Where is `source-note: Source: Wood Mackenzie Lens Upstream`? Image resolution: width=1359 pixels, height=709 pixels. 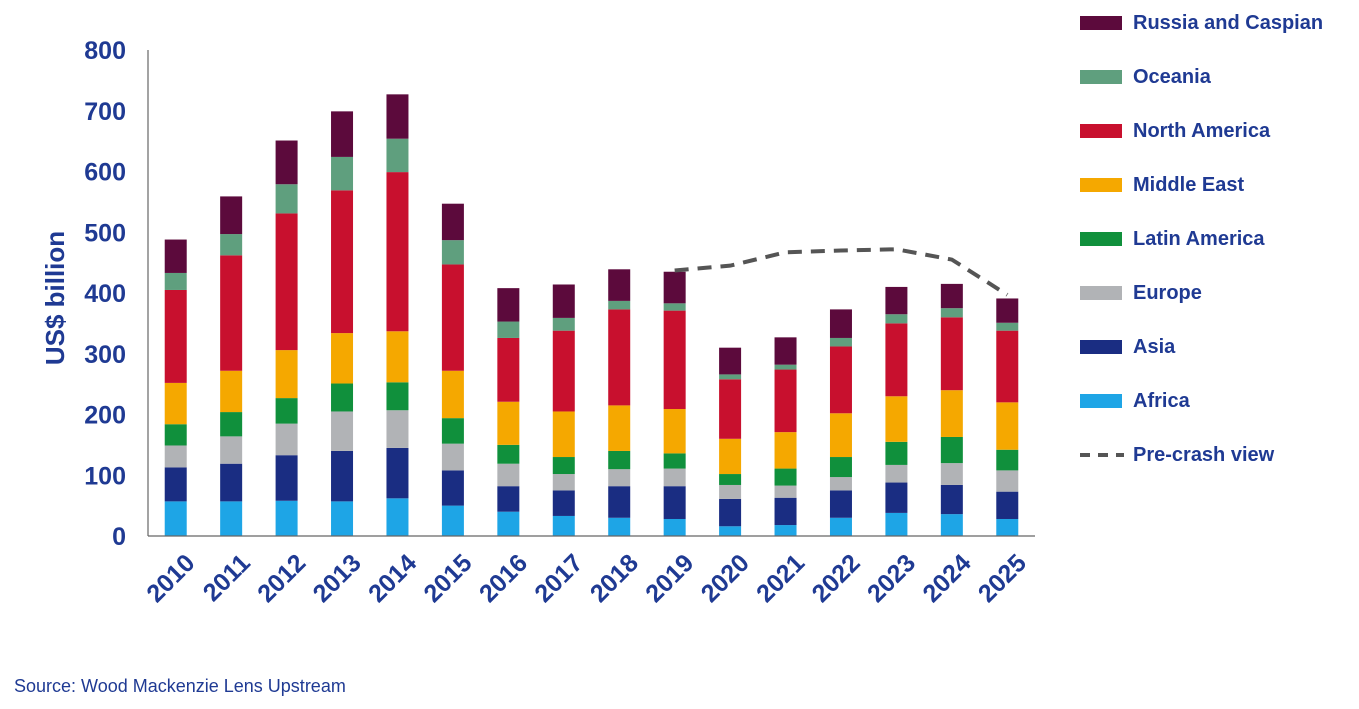
source-note: Source: Wood Mackenzie Lens Upstream is located at coordinates (180, 686).